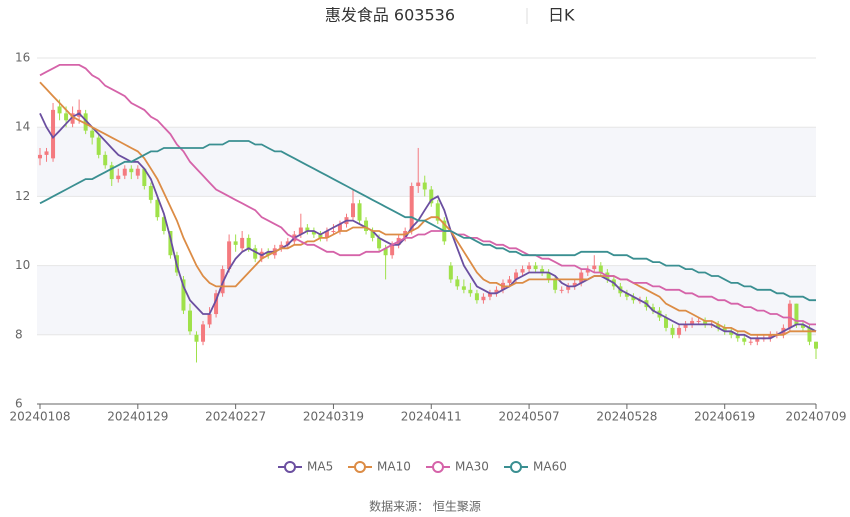  What do you see at coordinates (561, 15) in the screenshot?
I see `chart-subtitle: 日K` at bounding box center [561, 15].